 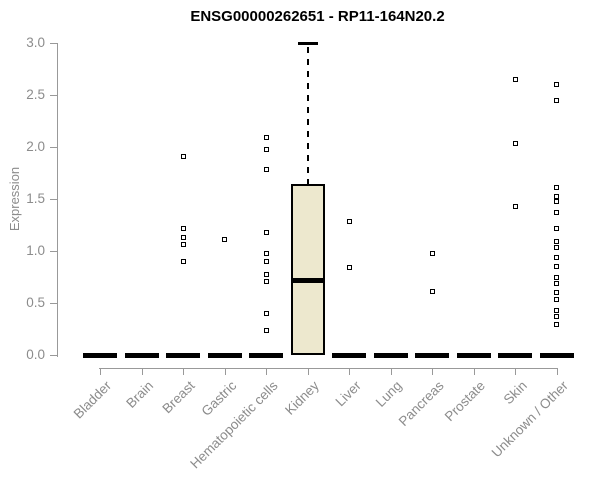 I want to click on x-category-label-text: Skin, so click(x=515, y=393).